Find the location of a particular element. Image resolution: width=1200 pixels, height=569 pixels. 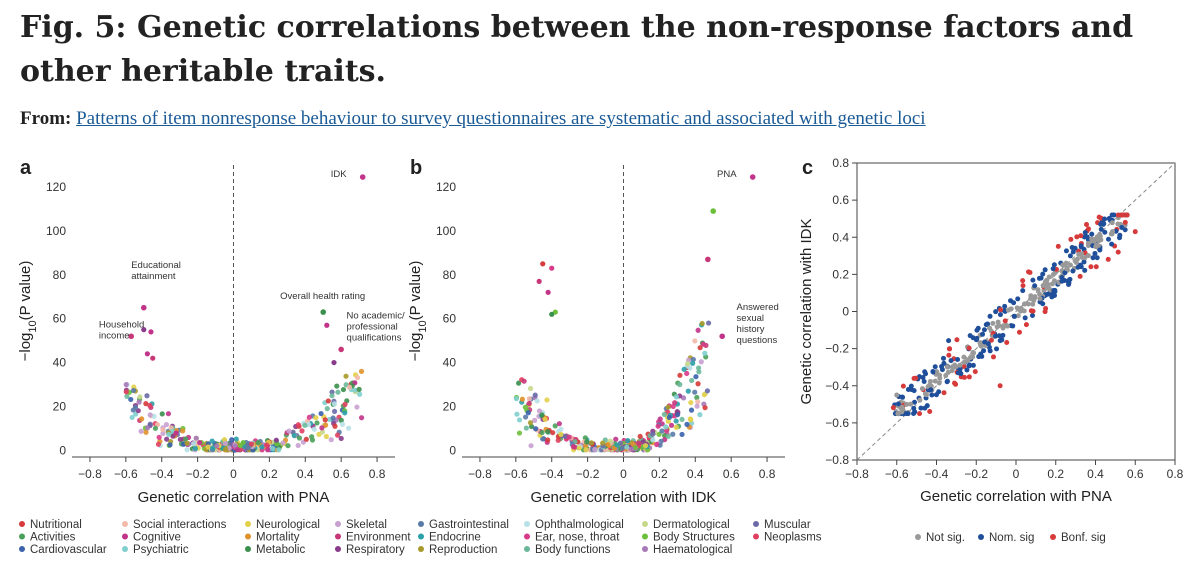

point-annotation: Educational attainment is located at coordinates (156, 271).